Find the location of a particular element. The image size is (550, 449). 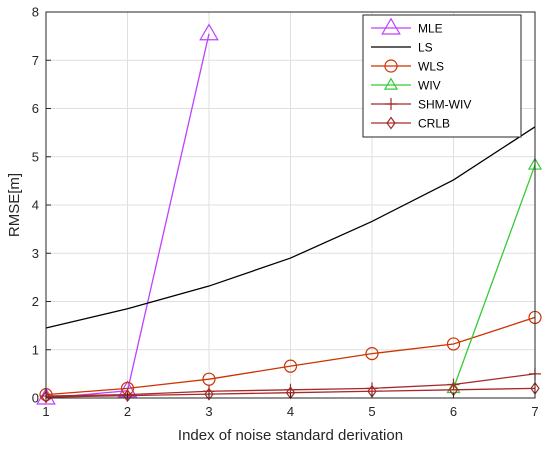

legend-label: SHM-WIV is located at coordinates (444, 105).